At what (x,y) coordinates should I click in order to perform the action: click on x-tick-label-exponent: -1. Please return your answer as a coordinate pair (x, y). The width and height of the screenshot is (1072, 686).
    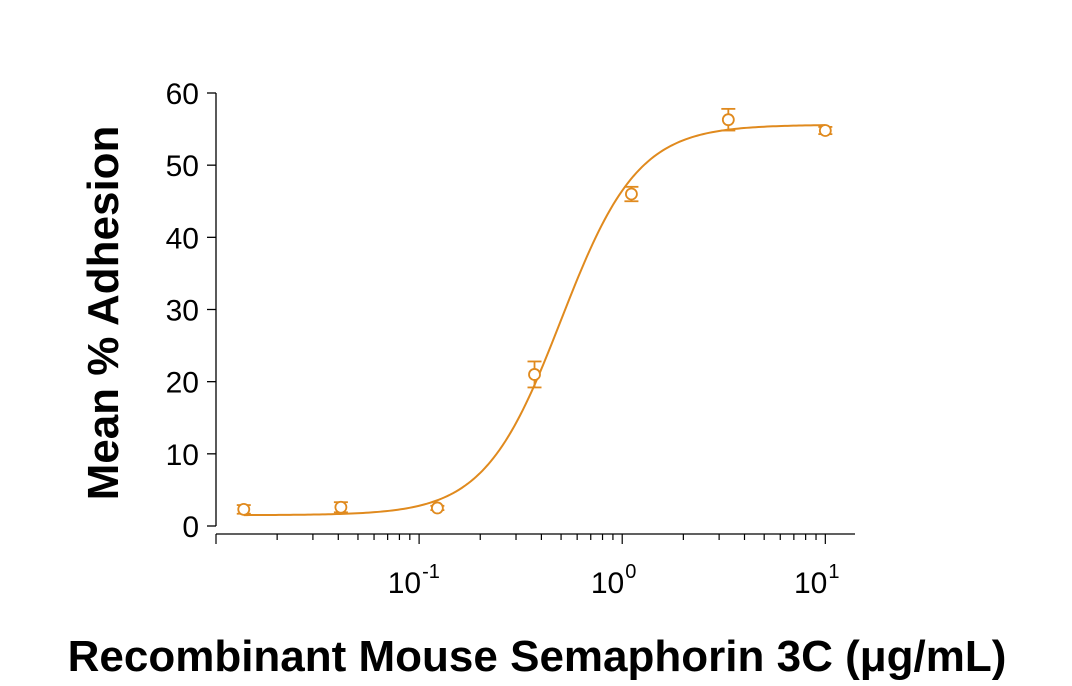
    Looking at the image, I should click on (431, 572).